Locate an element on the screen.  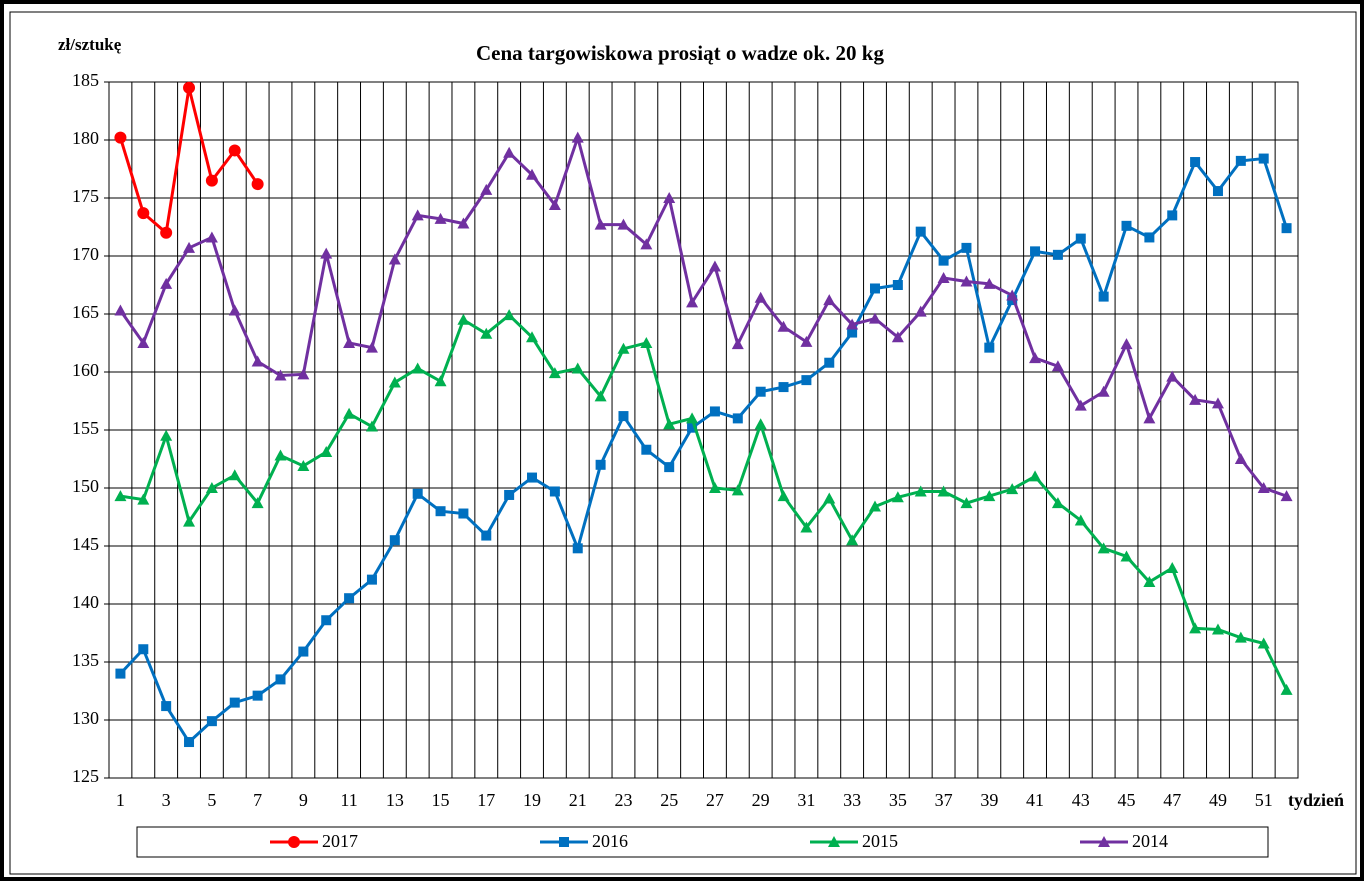
y-tick-label: 175 is located at coordinates (85, 196).